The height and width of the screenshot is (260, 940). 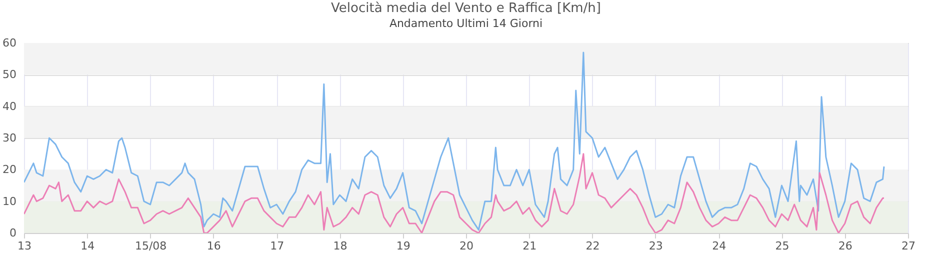 What do you see at coordinates (529, 246) in the screenshot?
I see `x-tick-label: 21` at bounding box center [529, 246].